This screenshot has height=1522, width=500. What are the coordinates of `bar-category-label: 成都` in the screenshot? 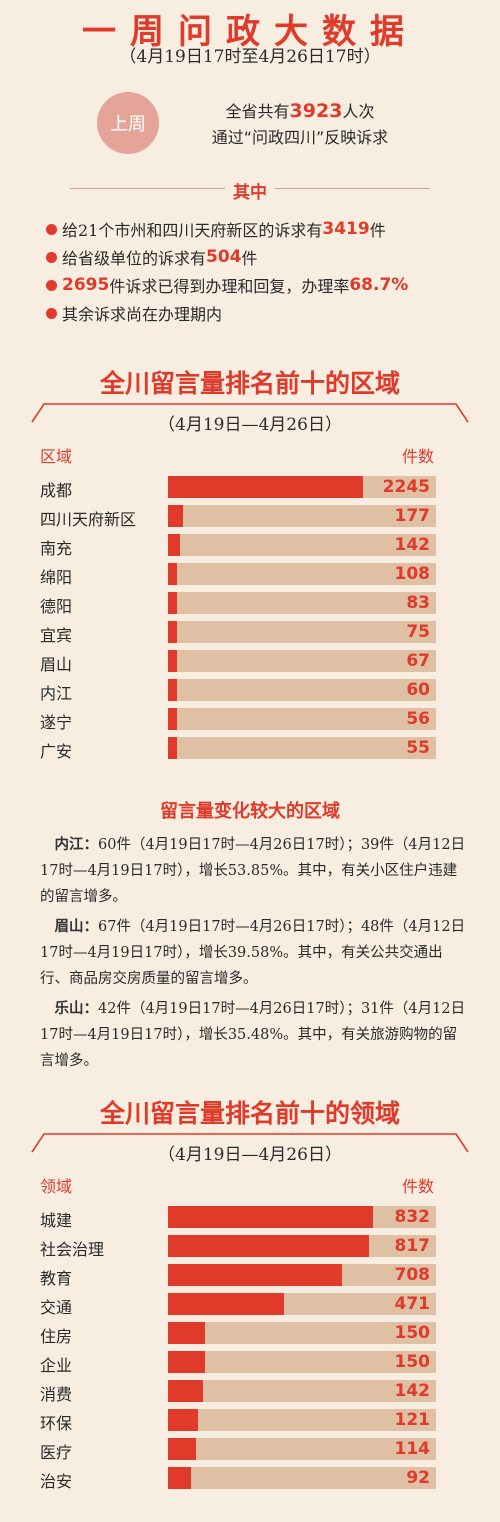 It's located at (56, 490).